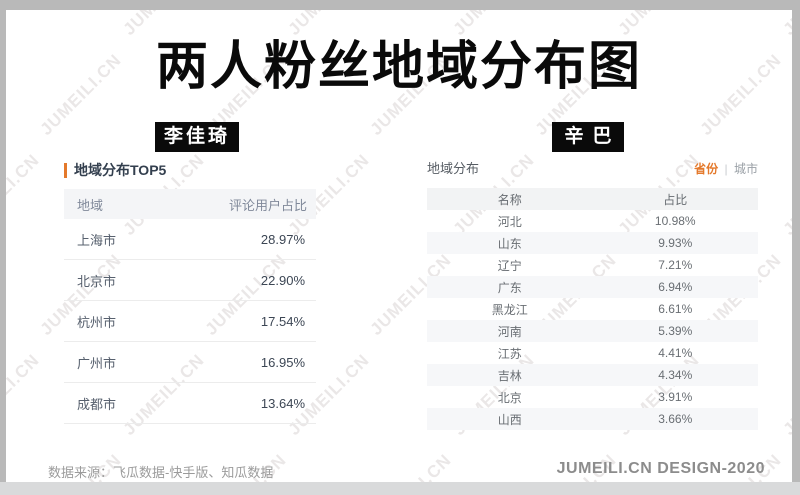 This screenshot has width=800, height=495. Describe the element at coordinates (509, 265) in the screenshot. I see `region-name: 辽宁` at that location.